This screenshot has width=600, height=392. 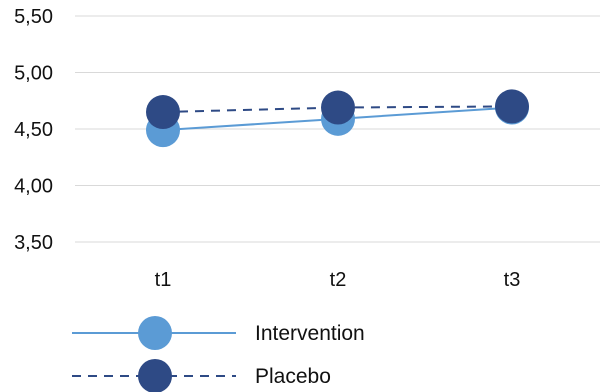 I want to click on x-axis-tick-labels: t1 t2 t3, so click(x=338, y=280).